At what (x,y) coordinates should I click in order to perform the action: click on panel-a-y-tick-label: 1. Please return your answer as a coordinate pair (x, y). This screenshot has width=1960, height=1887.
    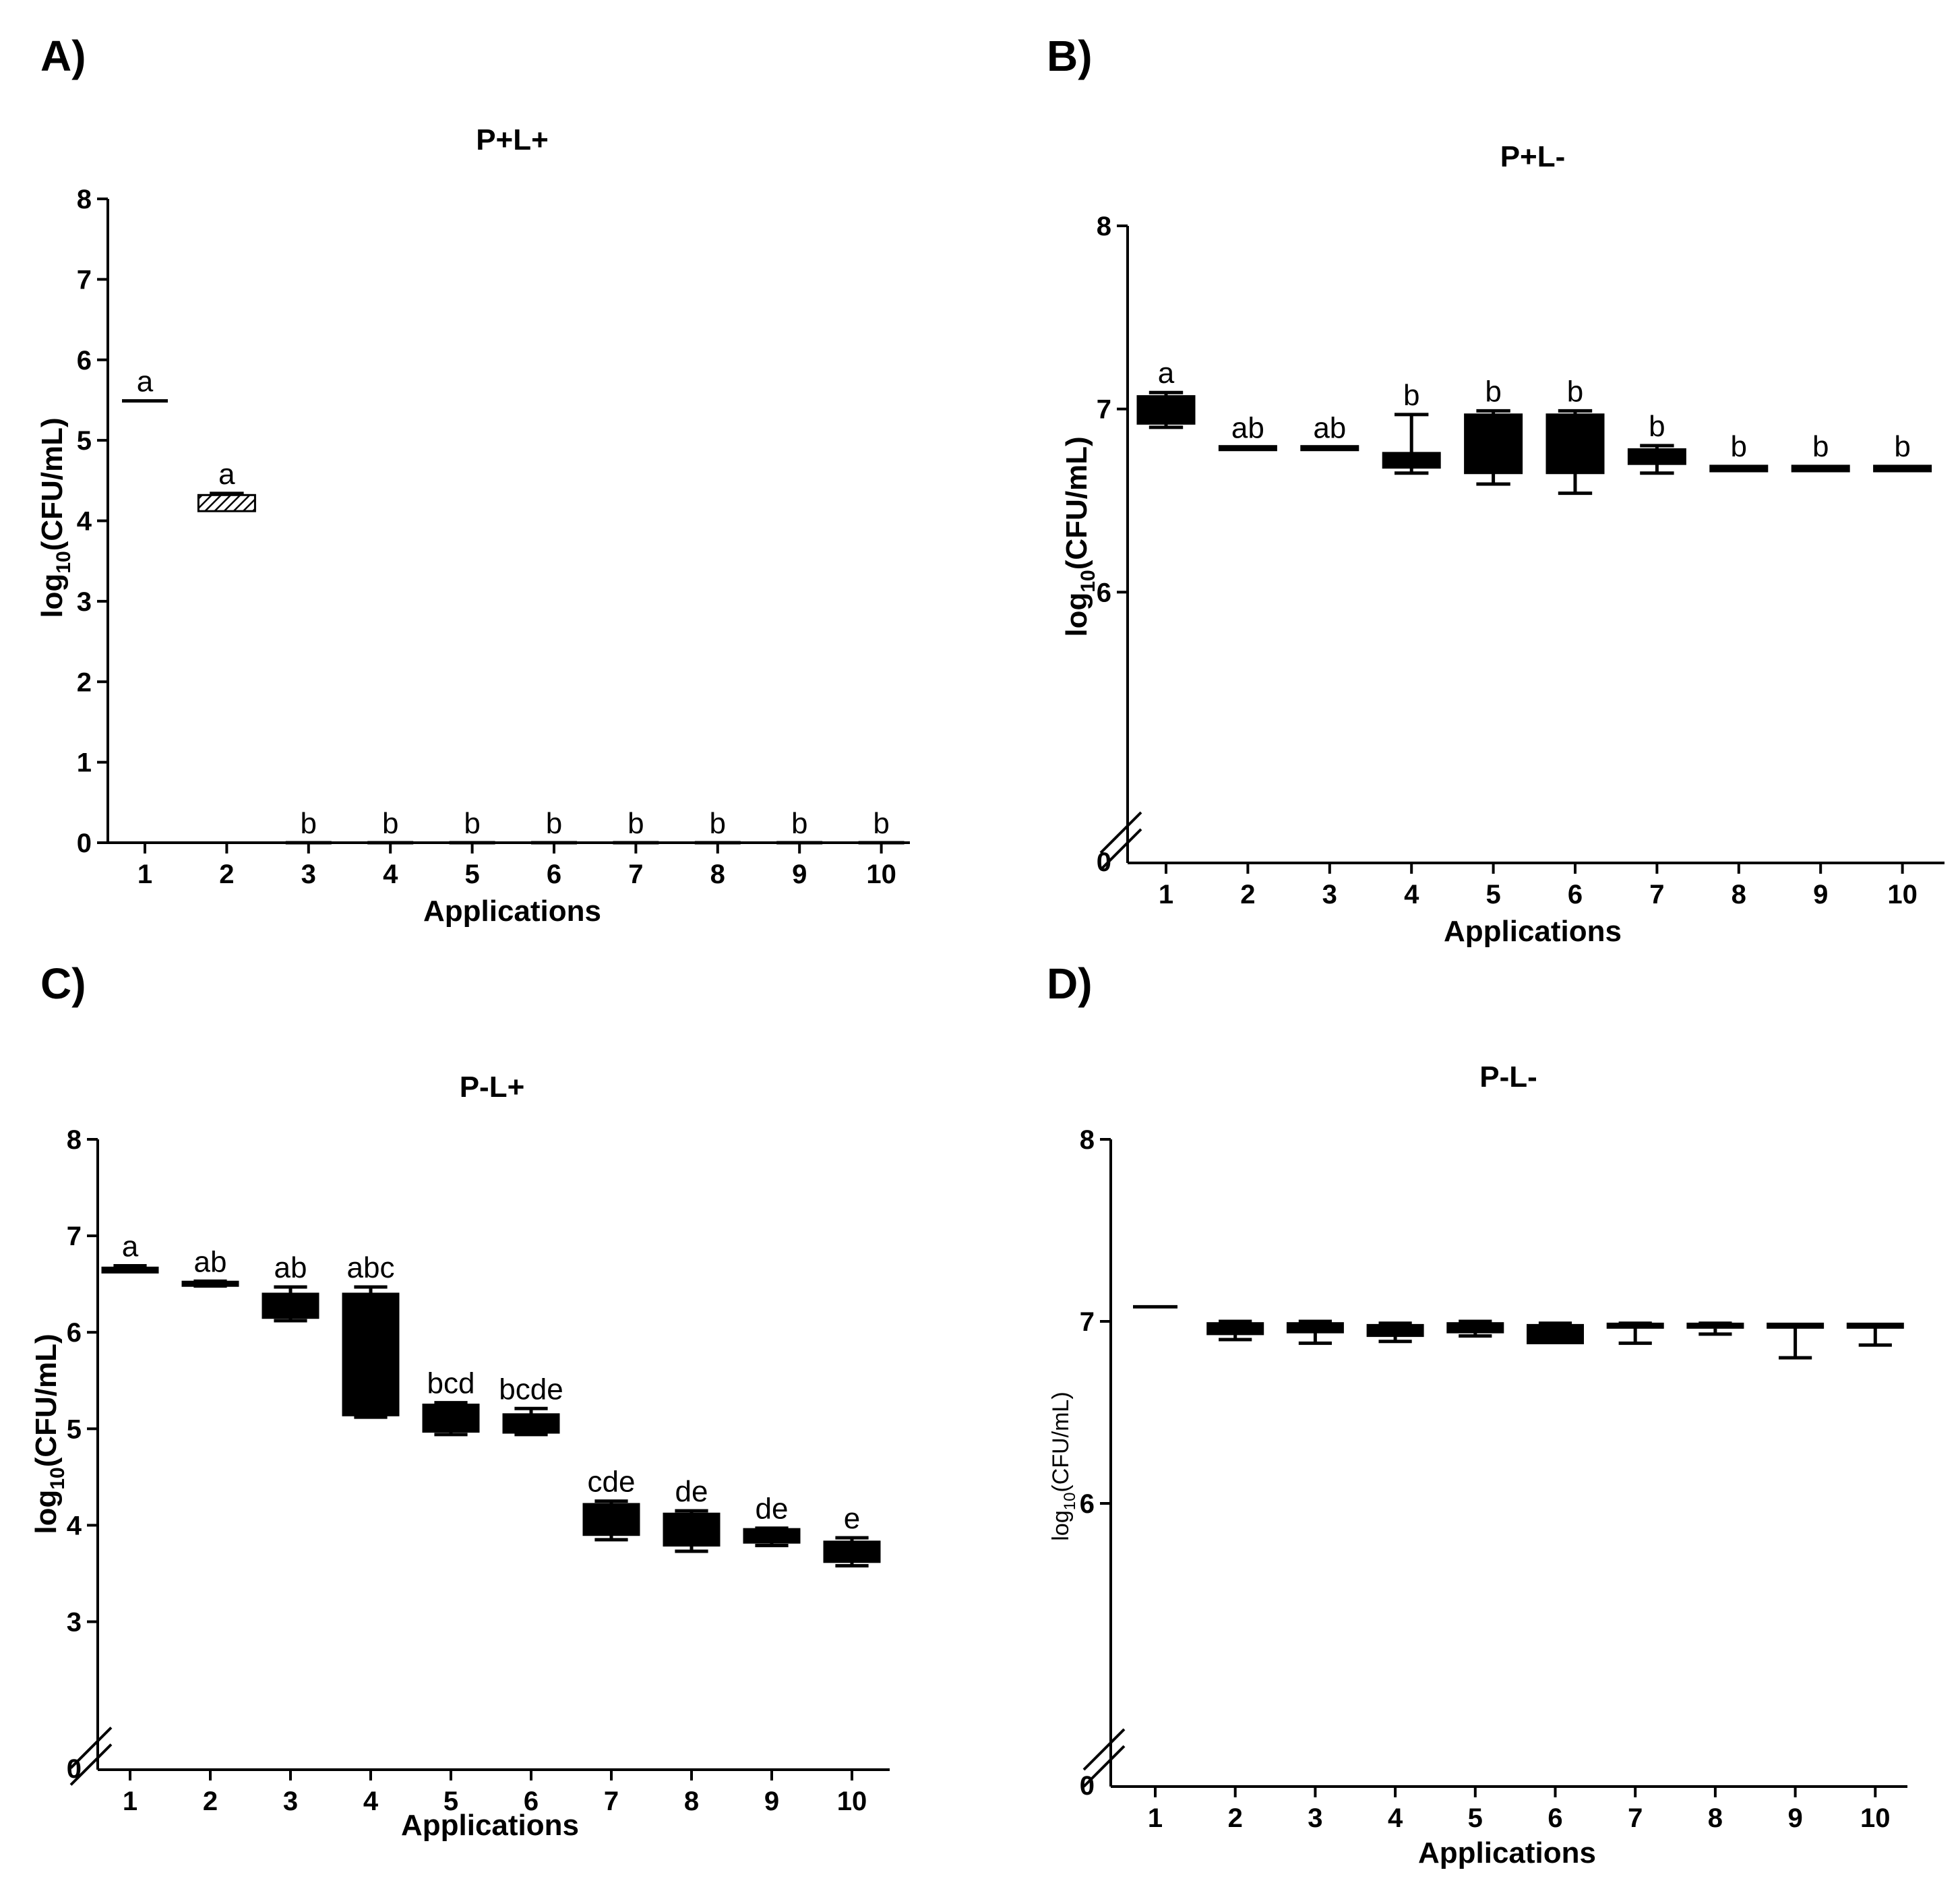
    Looking at the image, I should click on (84, 763).